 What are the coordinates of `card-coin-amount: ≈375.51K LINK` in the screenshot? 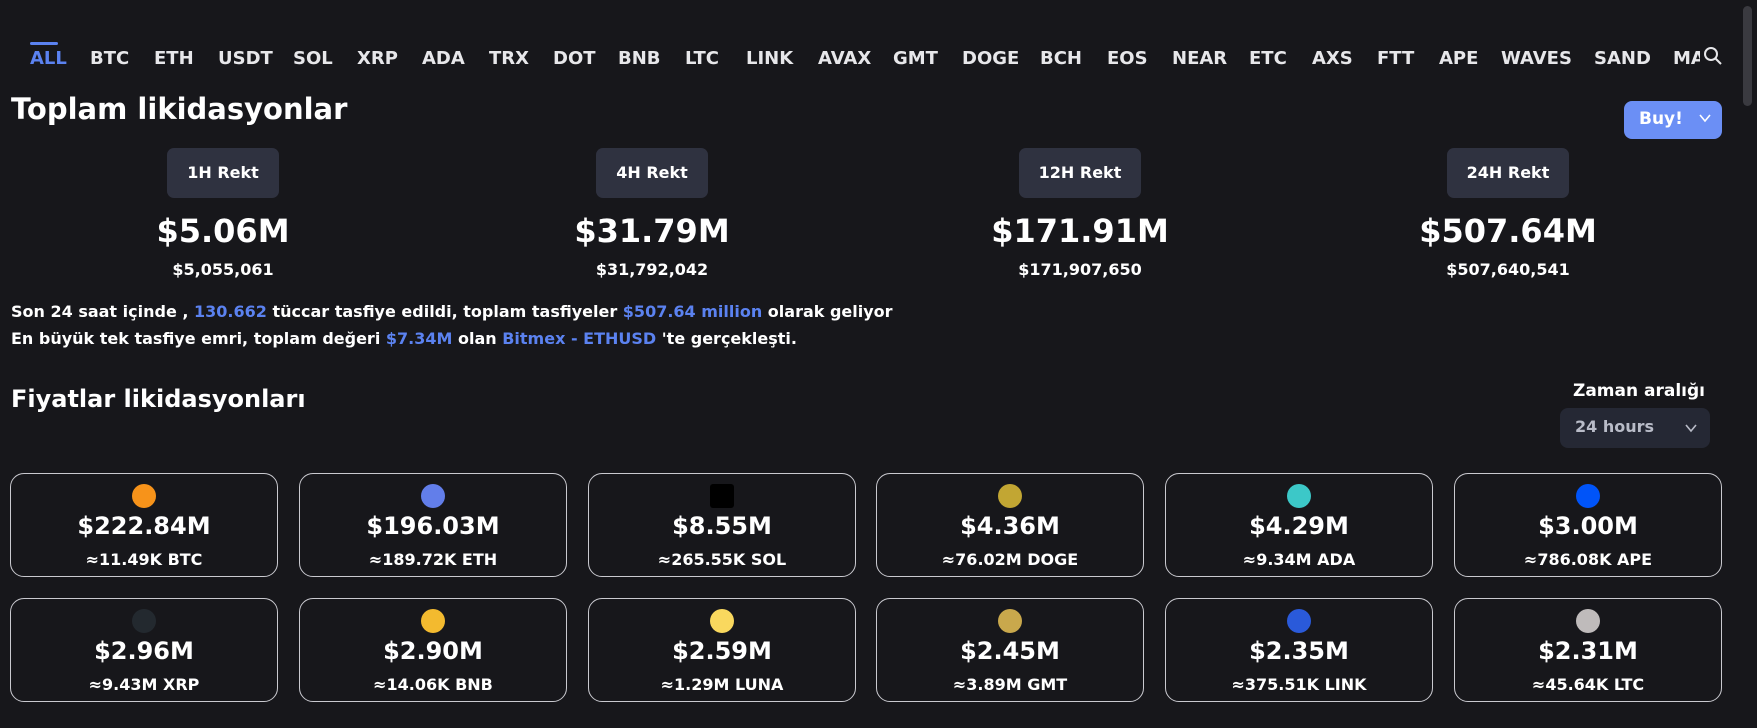 It's located at (1299, 684).